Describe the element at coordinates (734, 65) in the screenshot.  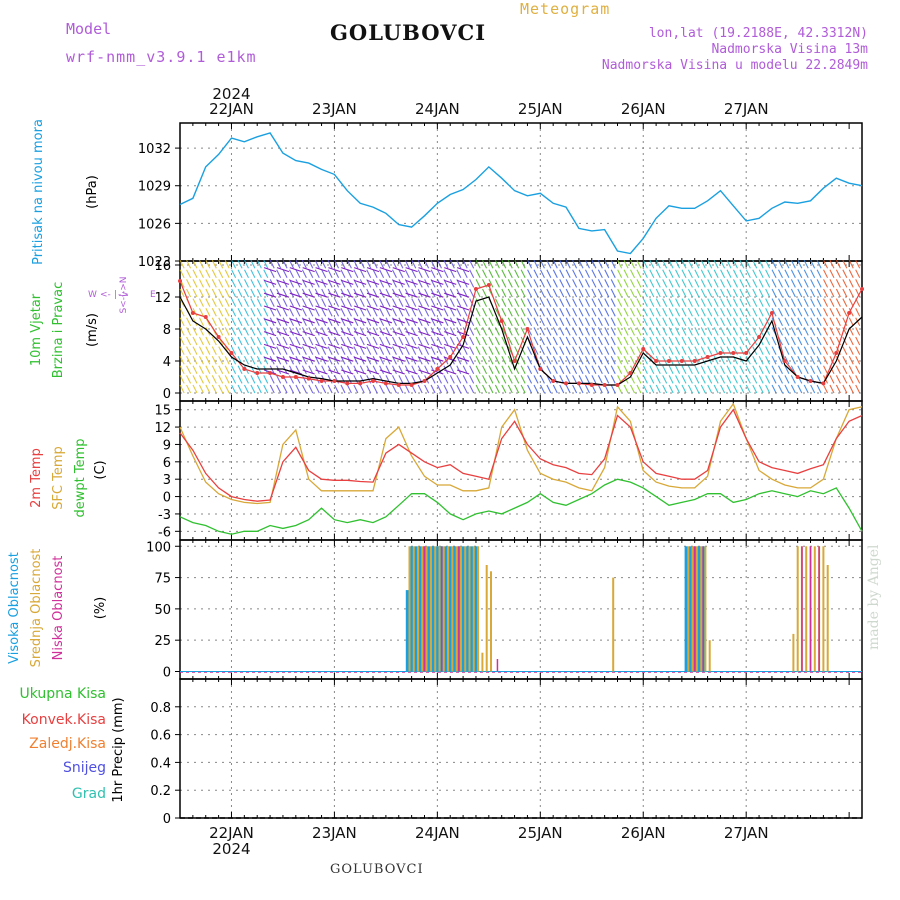
I see `model-elevation: Nadmorska Visina u modelu 22.2849m` at that location.